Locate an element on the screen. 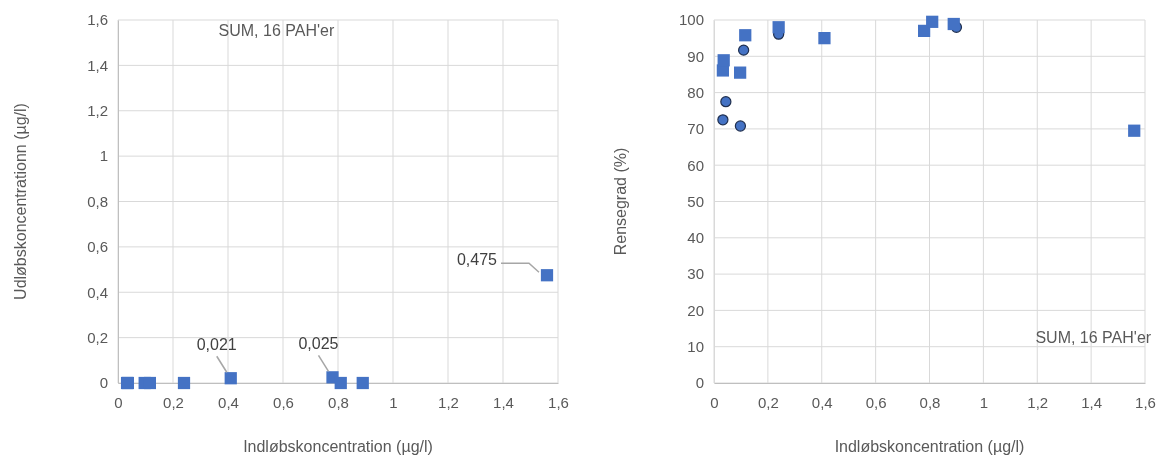  y-tick-label: 40 is located at coordinates (695, 238).